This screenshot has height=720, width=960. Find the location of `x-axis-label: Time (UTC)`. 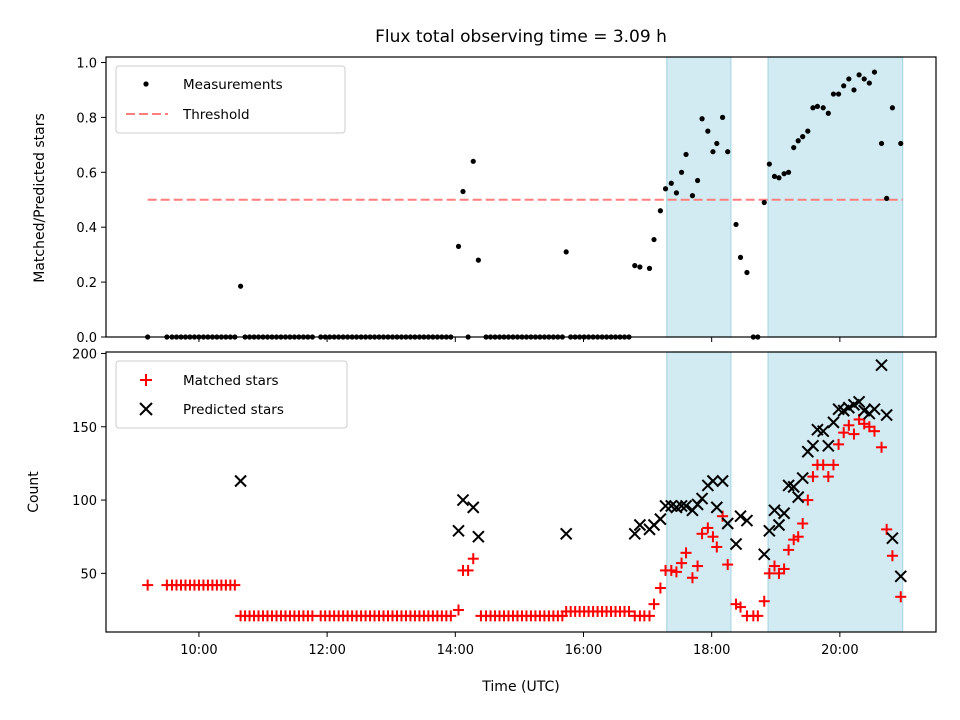

x-axis-label: Time (UTC) is located at coordinates (520, 687).